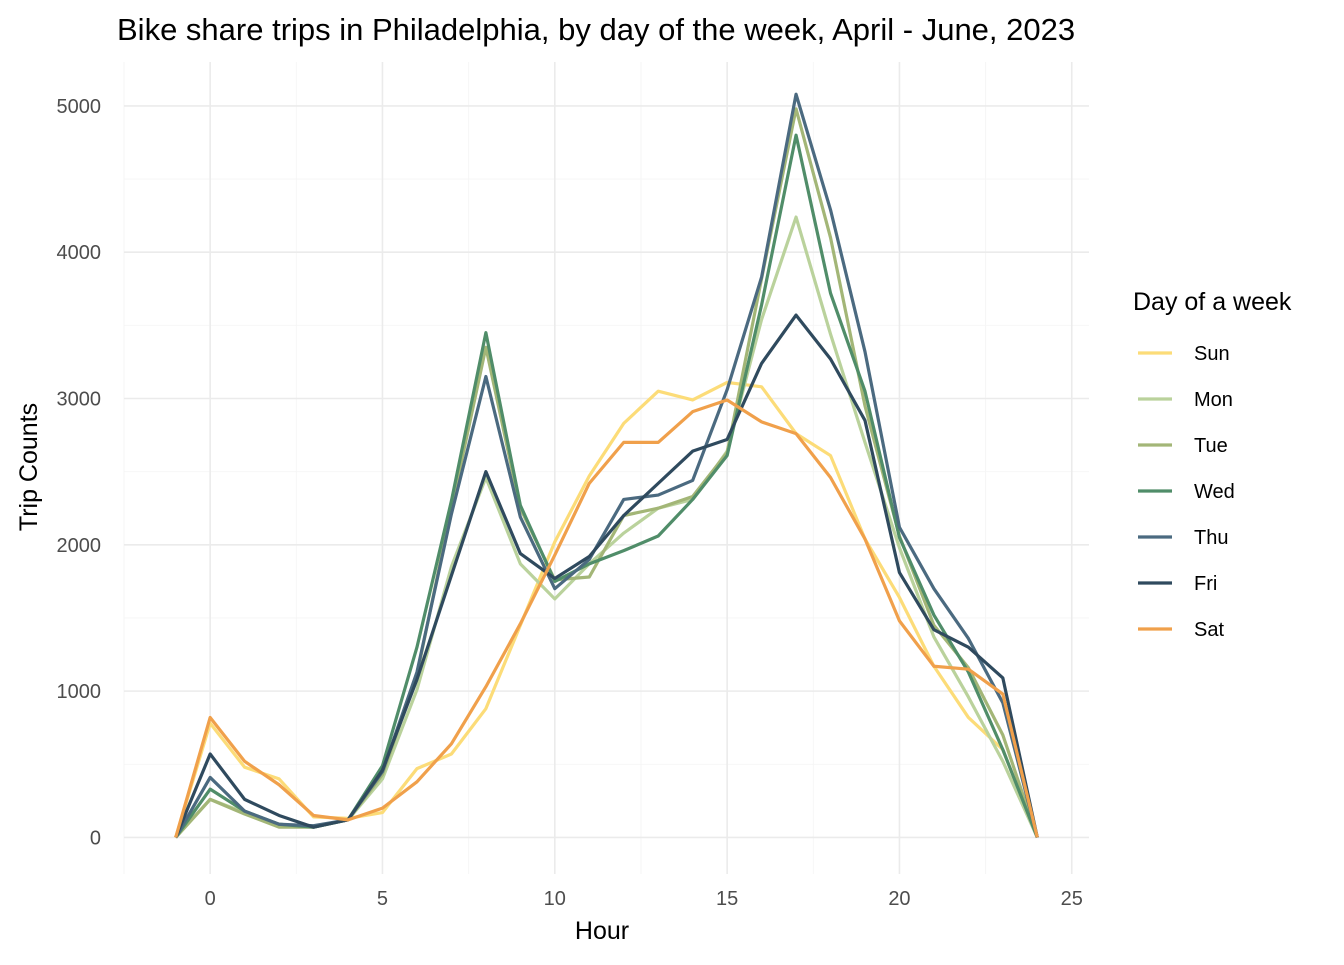 Image resolution: width=1344 pixels, height=965 pixels. I want to click on x-axis-tick-labels: 0 5 10 15 20 25, so click(644, 899).